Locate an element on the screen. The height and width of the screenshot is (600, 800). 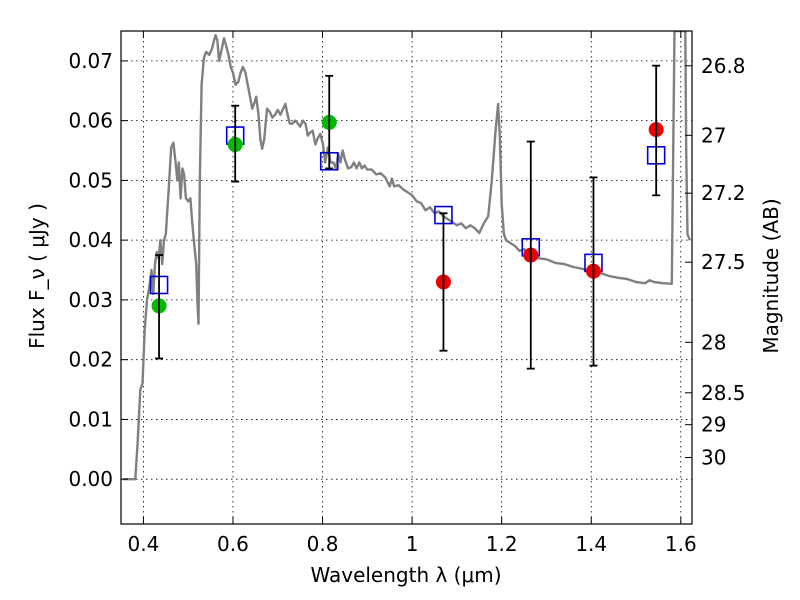
y-tick-label: 0.03 is located at coordinates (90, 300).